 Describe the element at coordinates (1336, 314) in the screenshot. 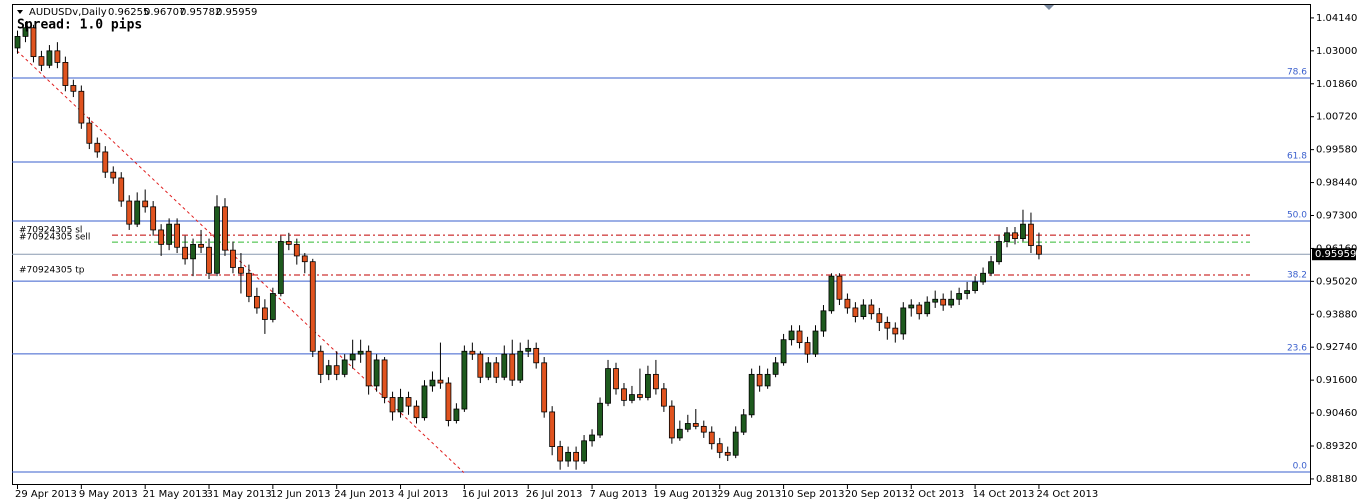

I see `y-tick-label: 0.93880` at that location.